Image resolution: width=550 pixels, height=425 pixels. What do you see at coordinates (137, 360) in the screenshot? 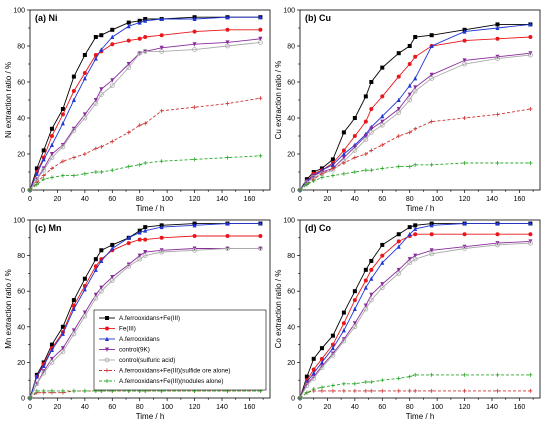
I see `legend-entry: control(sulfuric acid)` at bounding box center [137, 360].